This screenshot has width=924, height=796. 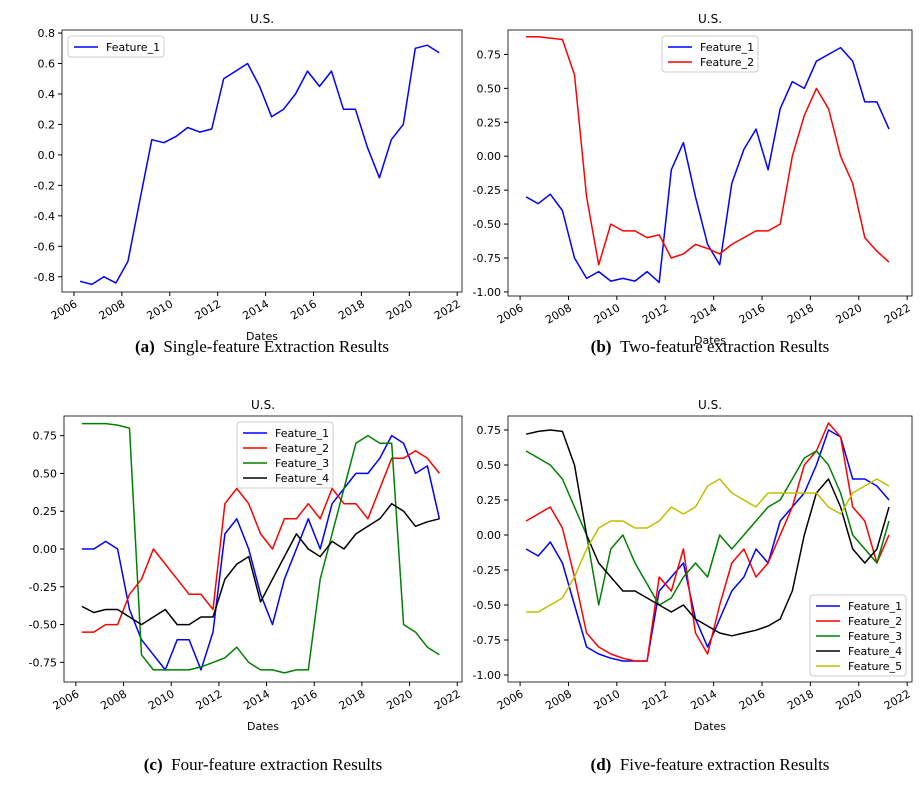 I want to click on caption-text: Two-feature extraction Results, so click(x=724, y=346).